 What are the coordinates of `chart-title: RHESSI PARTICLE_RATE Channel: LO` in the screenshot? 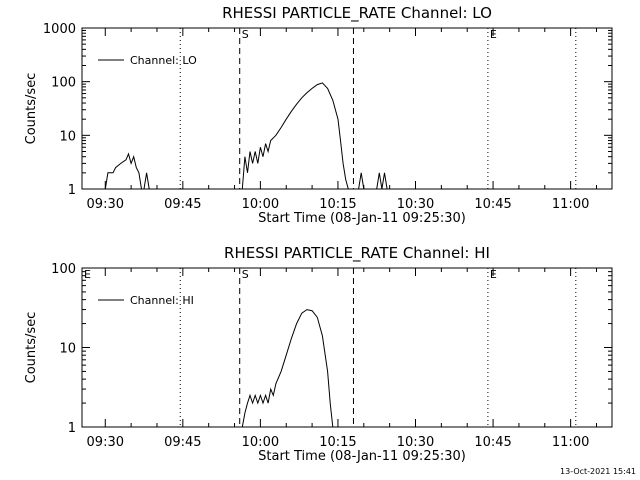 It's located at (357, 13).